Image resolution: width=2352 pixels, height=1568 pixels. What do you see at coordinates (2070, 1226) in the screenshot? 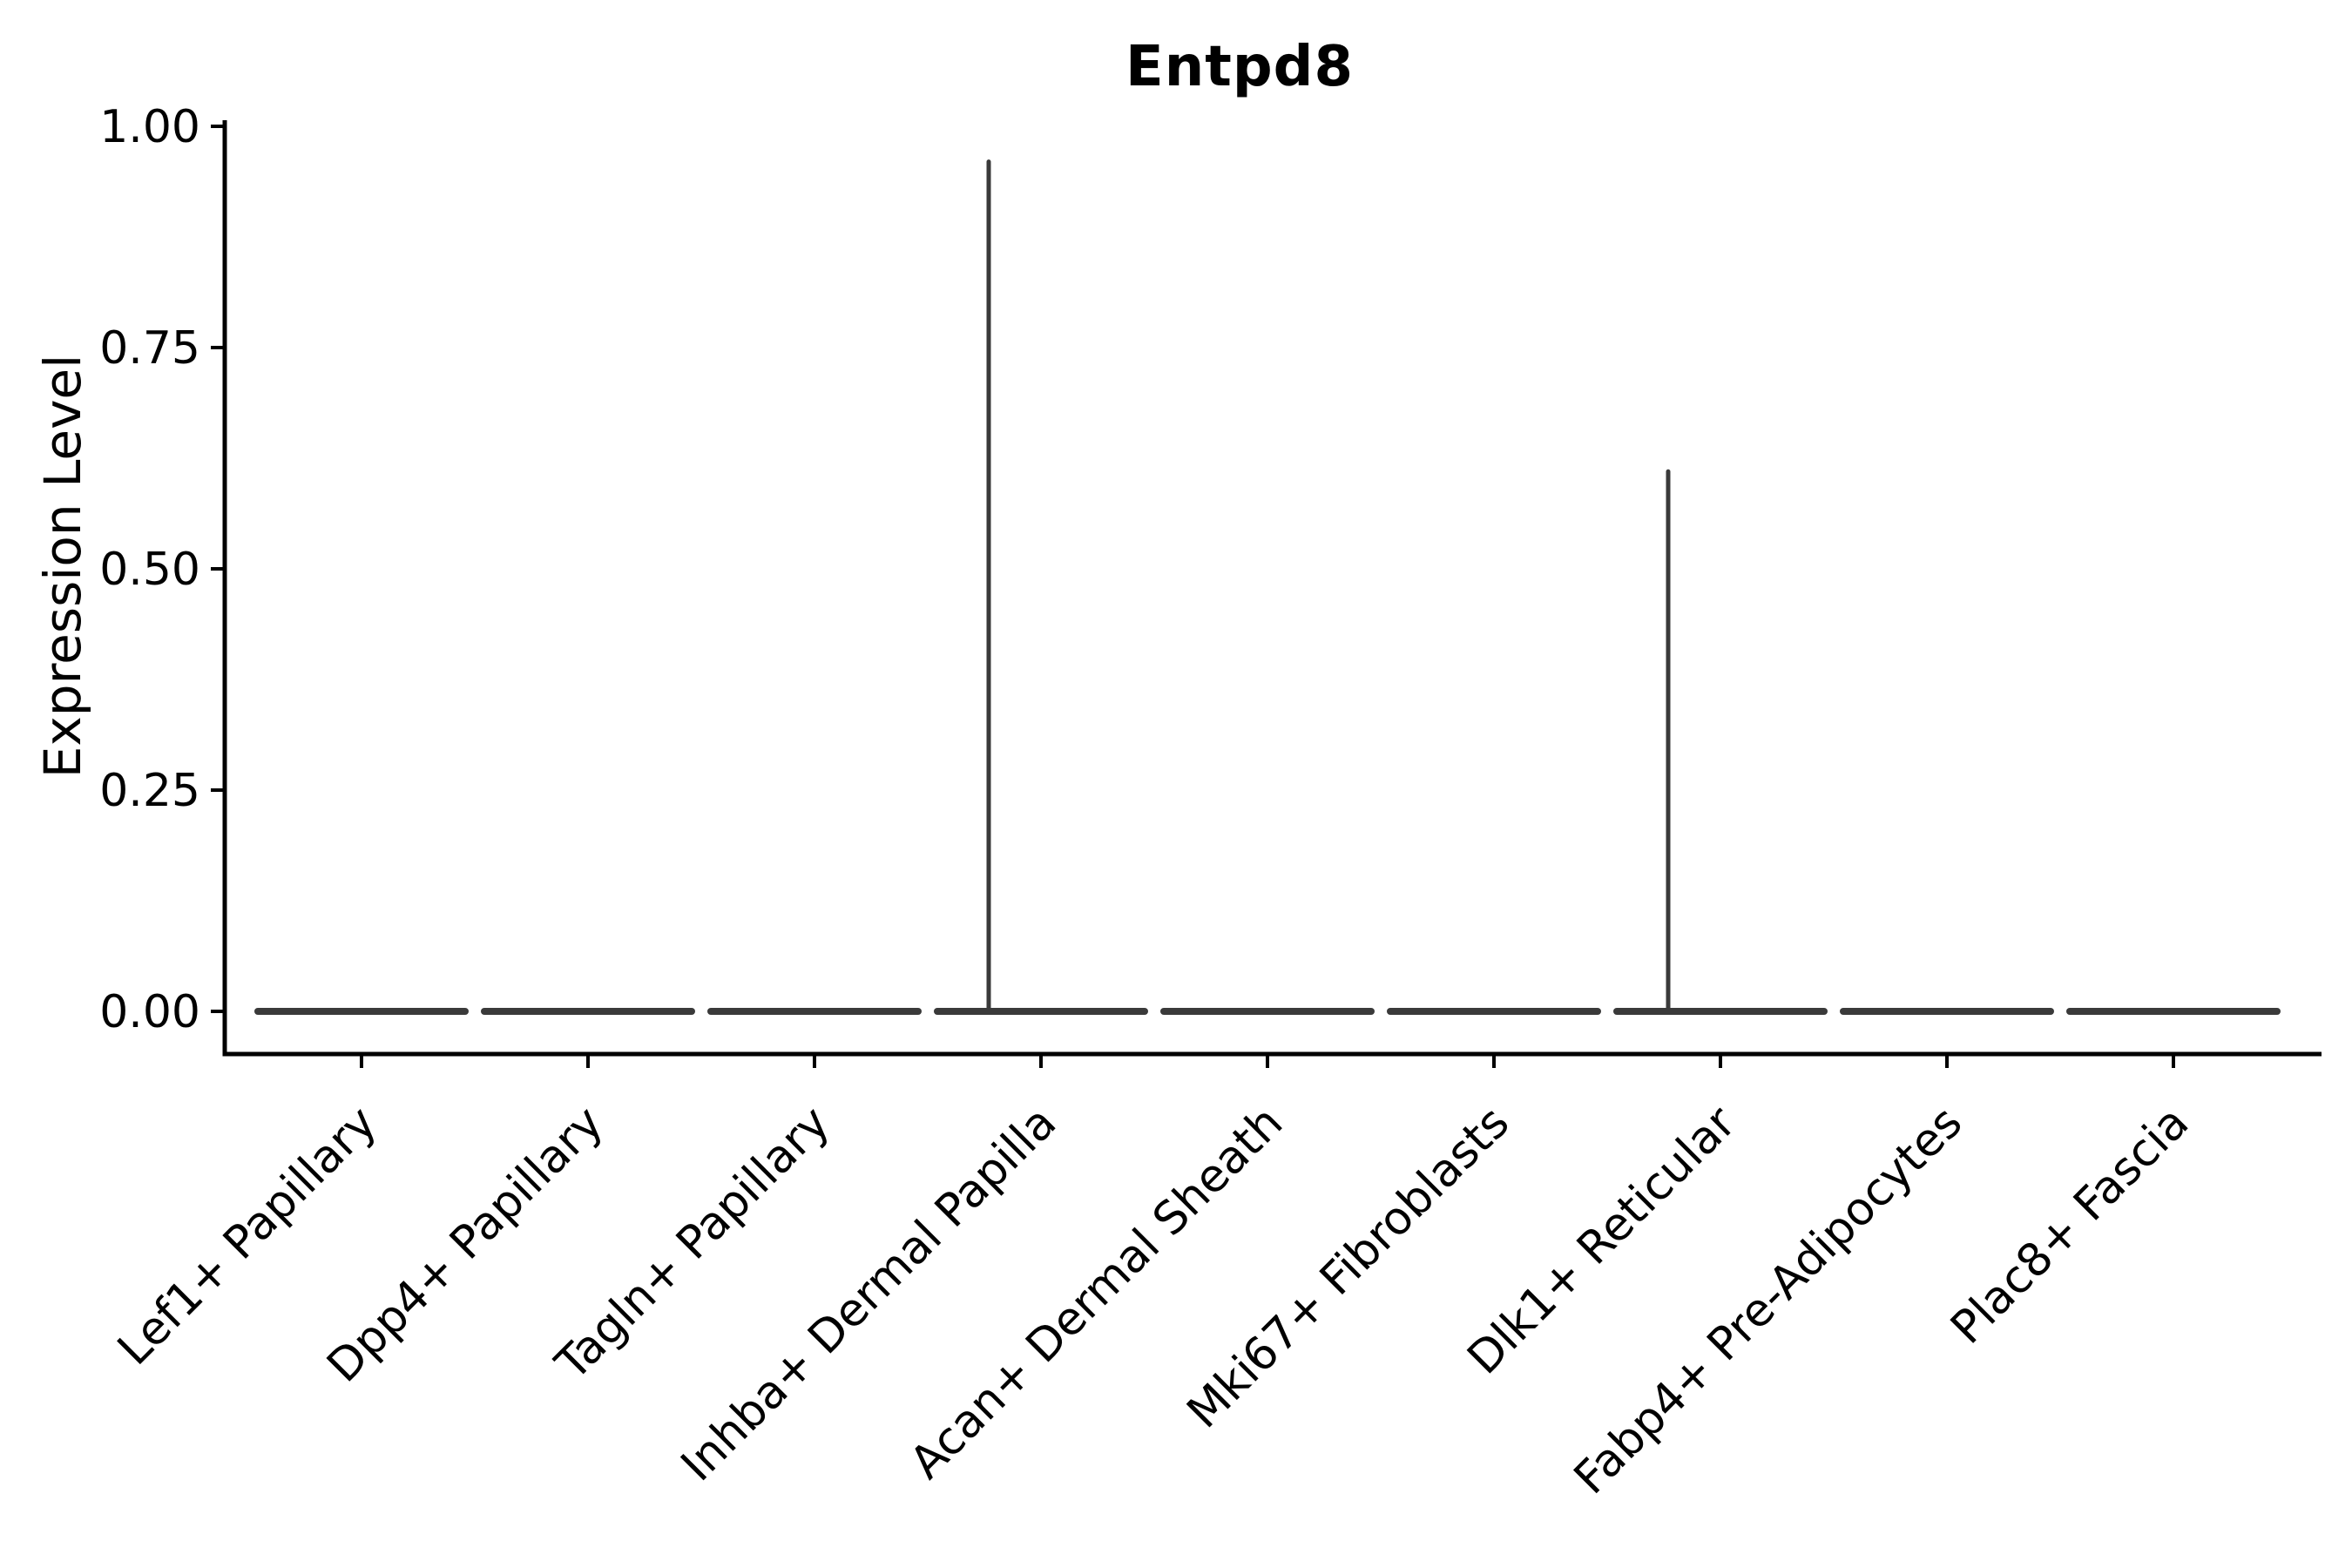
I see `x-category-label: Plac8+ Fascia` at bounding box center [2070, 1226].